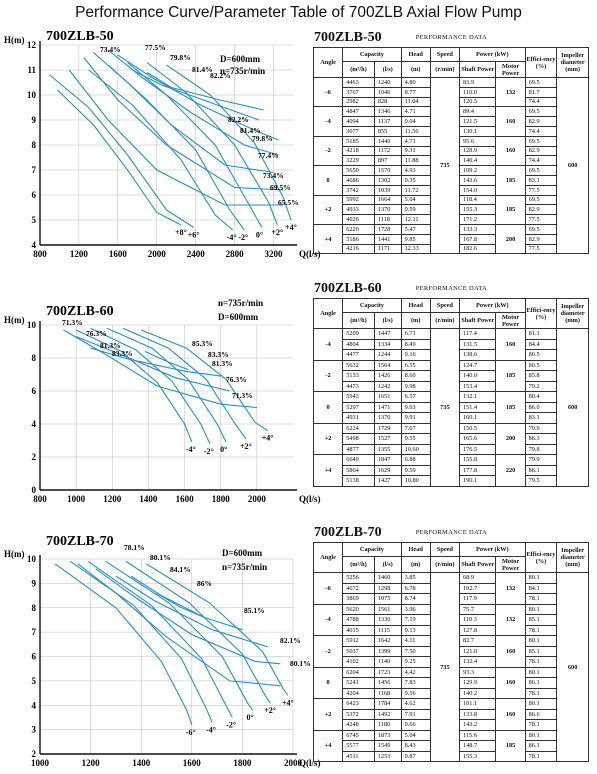  Describe the element at coordinates (492, 54) in the screenshot. I see `header-power: Power (kW)` at that location.